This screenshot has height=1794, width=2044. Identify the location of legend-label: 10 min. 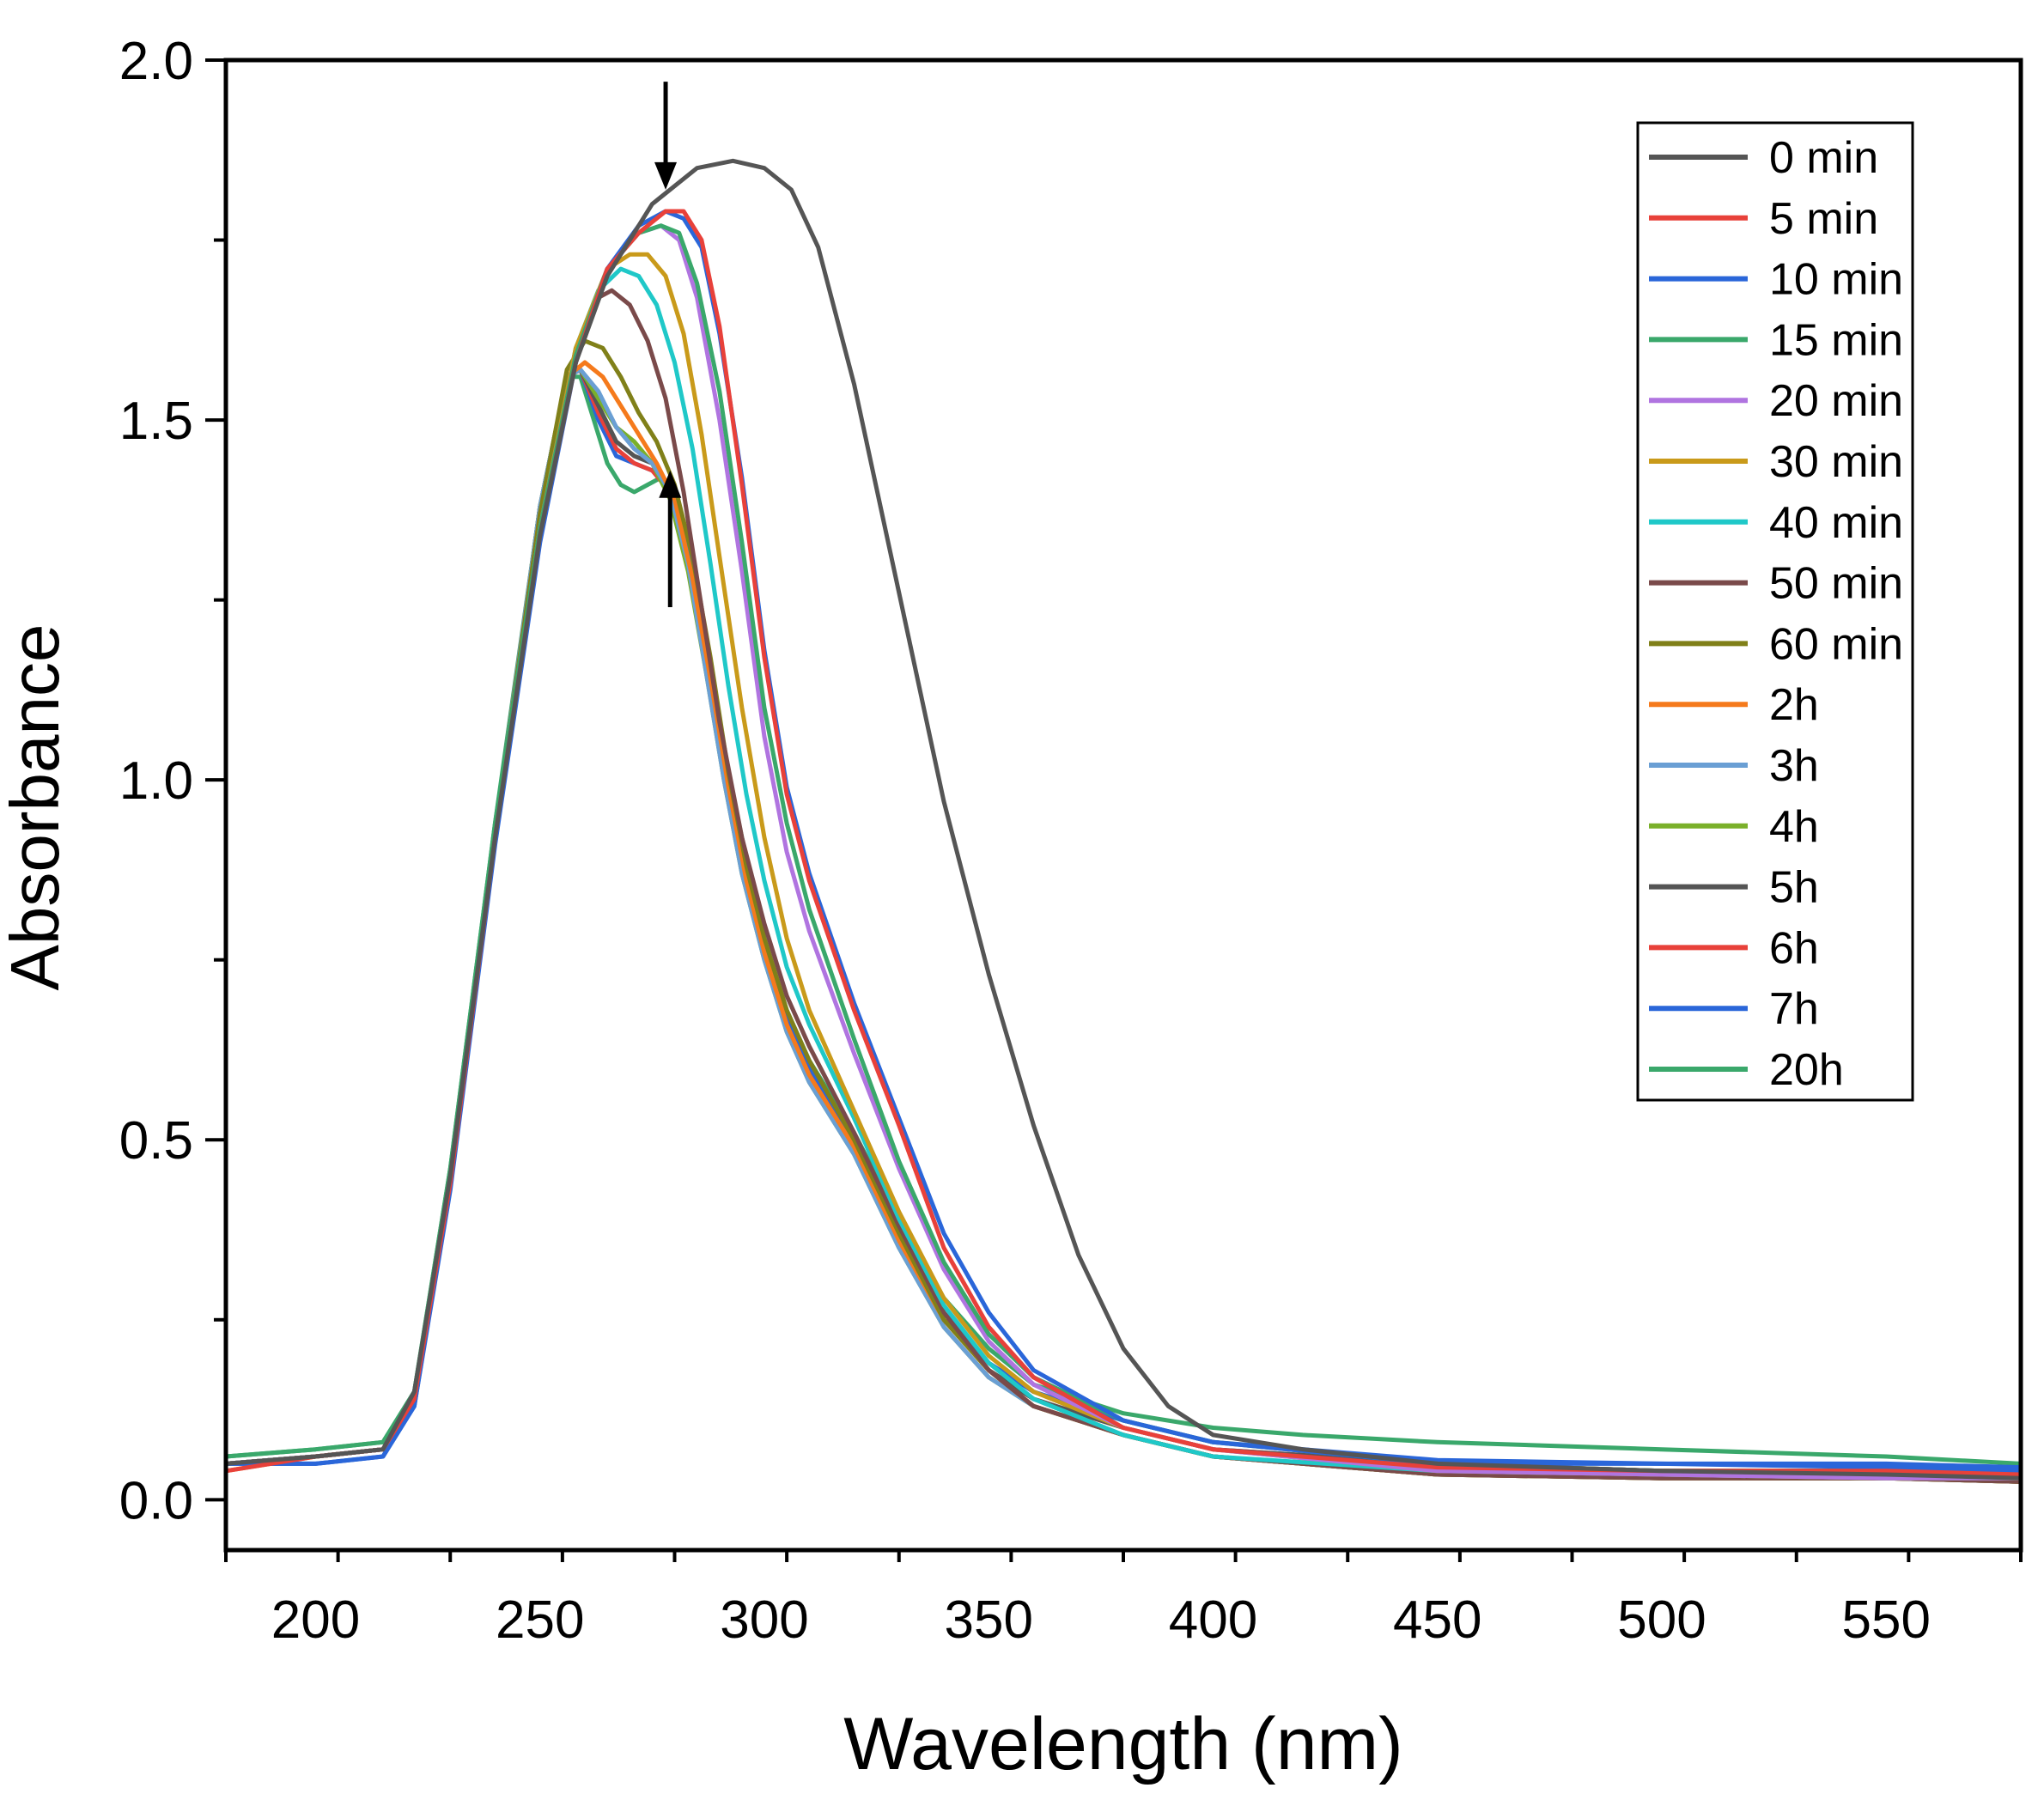
(1836, 280).